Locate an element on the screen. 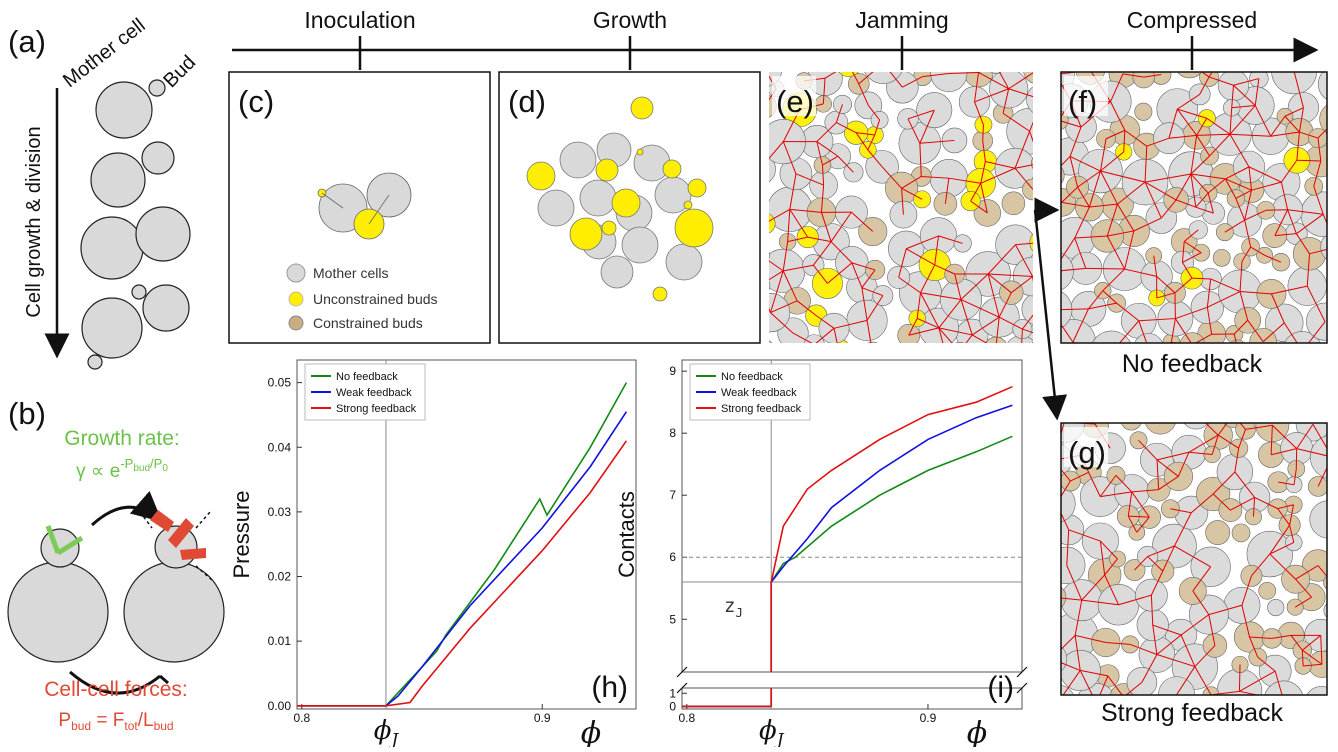 The image size is (1338, 752). y-tick-label: 0 is located at coordinates (672, 706).